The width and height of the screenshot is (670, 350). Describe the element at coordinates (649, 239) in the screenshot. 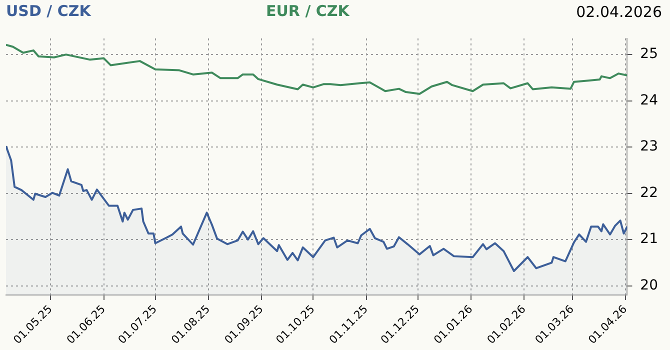

I see `y-tick-label: 21` at that location.